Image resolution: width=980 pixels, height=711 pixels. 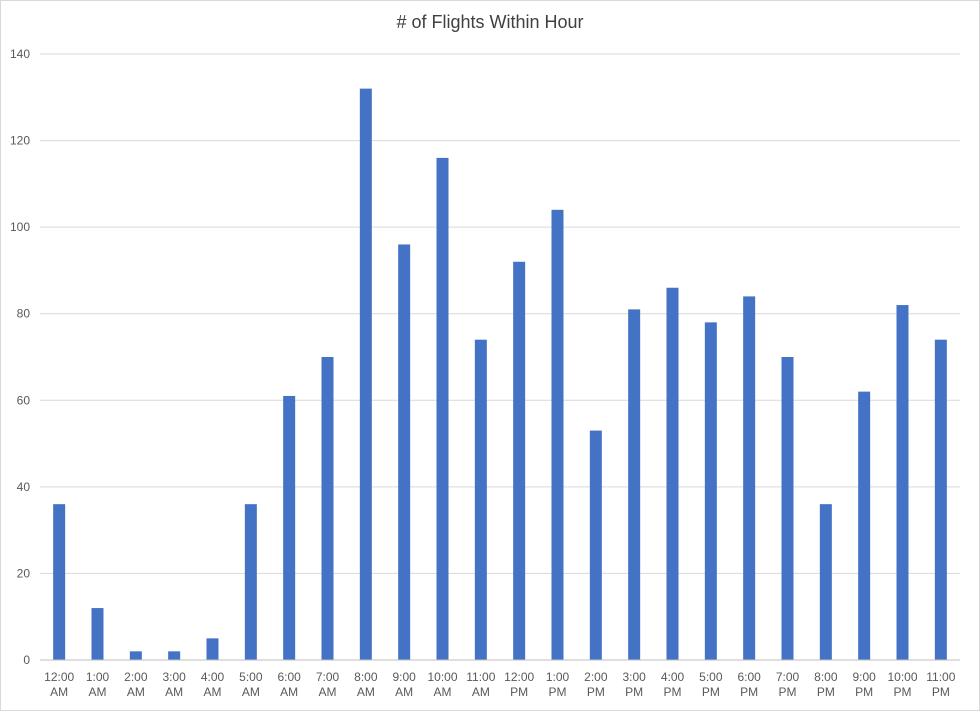 What do you see at coordinates (404, 684) in the screenshot?
I see `x-tick-label: 9:00 AM` at bounding box center [404, 684].